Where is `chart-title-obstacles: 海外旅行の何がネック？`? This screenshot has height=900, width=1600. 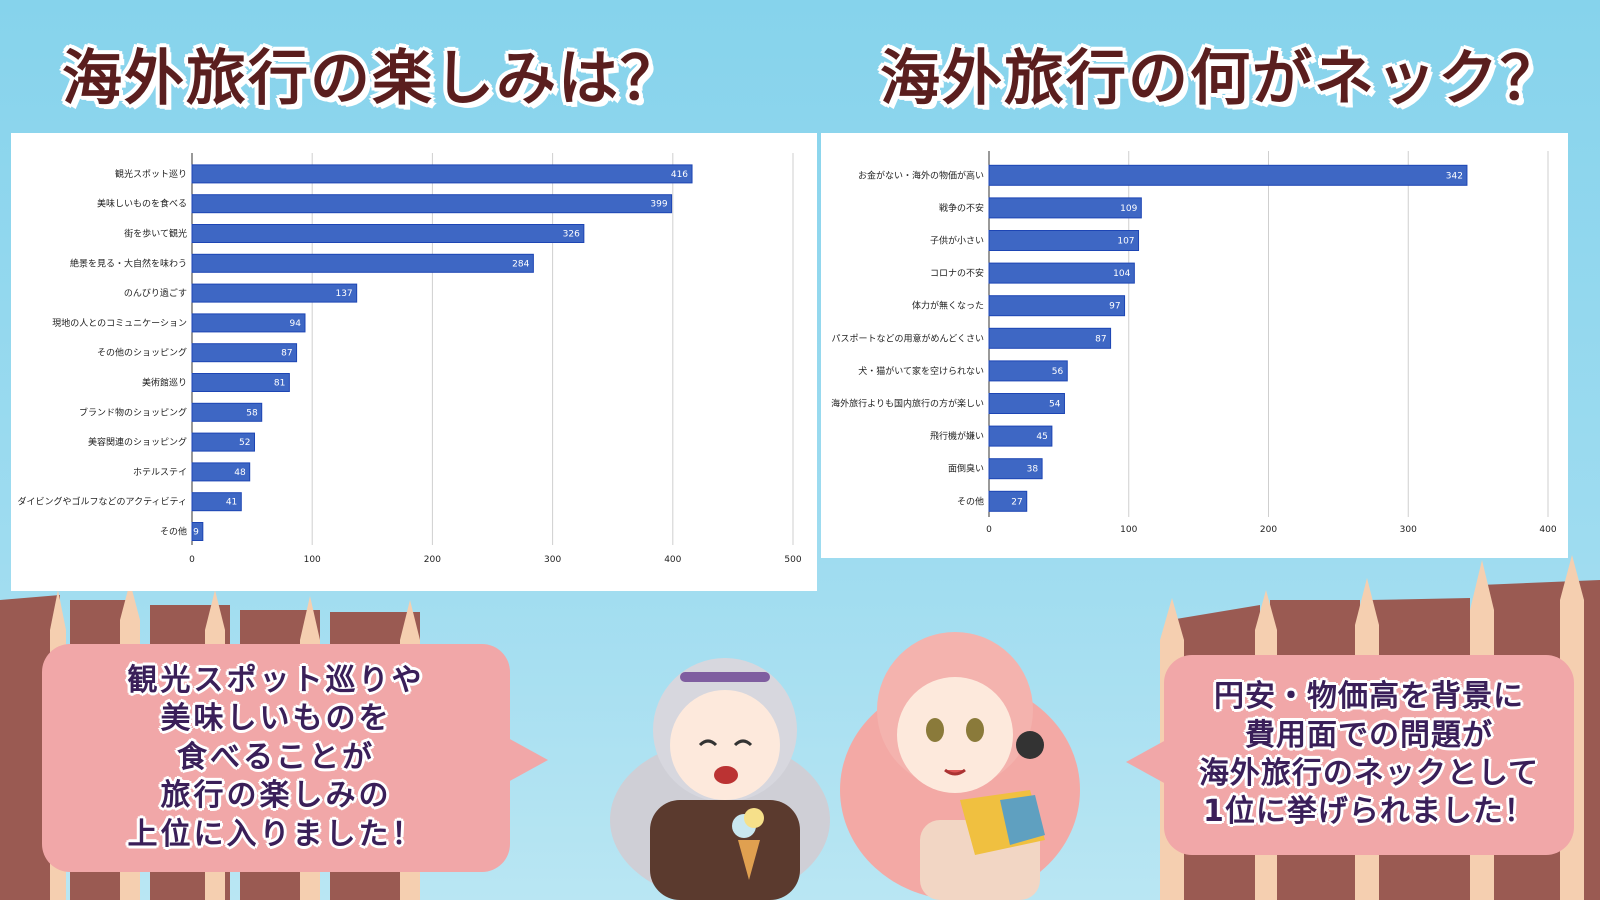 chart-title-obstacles: 海外旅行の何がネック？ is located at coordinates (1221, 79).